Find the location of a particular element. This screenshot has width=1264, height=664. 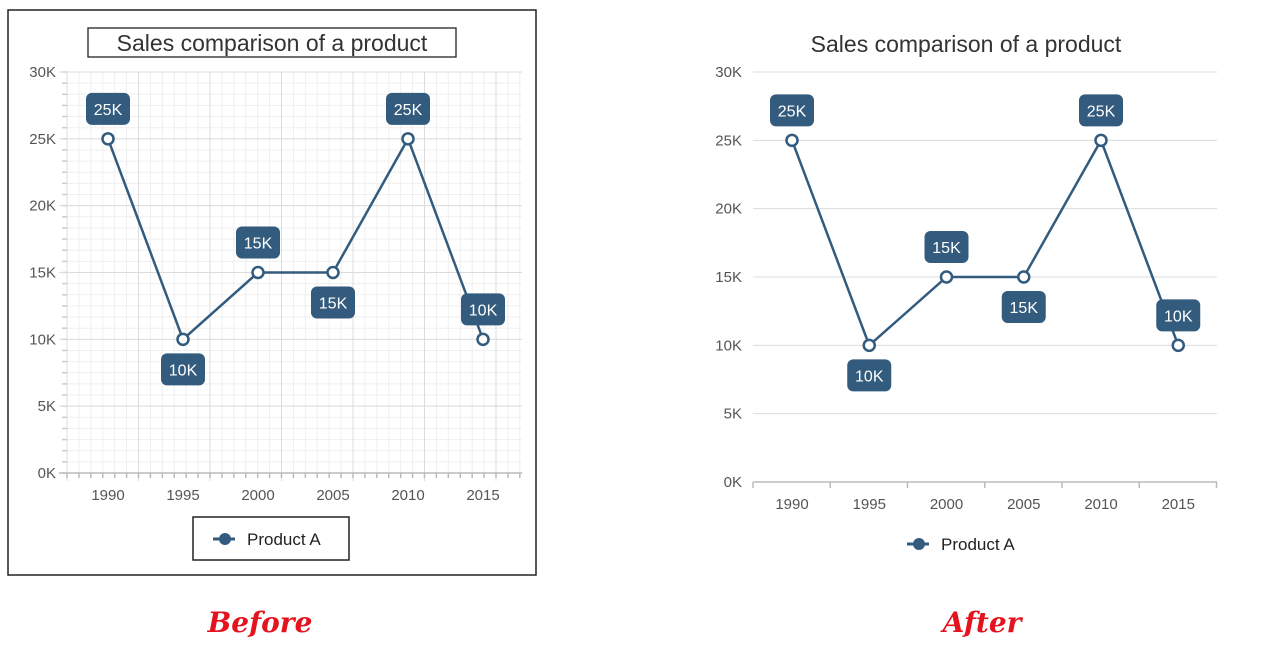

before-caption: Before is located at coordinates (260, 622).